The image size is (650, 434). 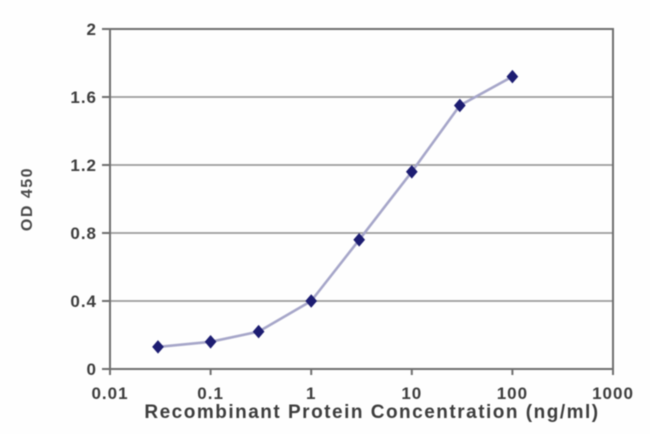 What do you see at coordinates (411, 393) in the screenshot?
I see `x-tick-label: 10` at bounding box center [411, 393].